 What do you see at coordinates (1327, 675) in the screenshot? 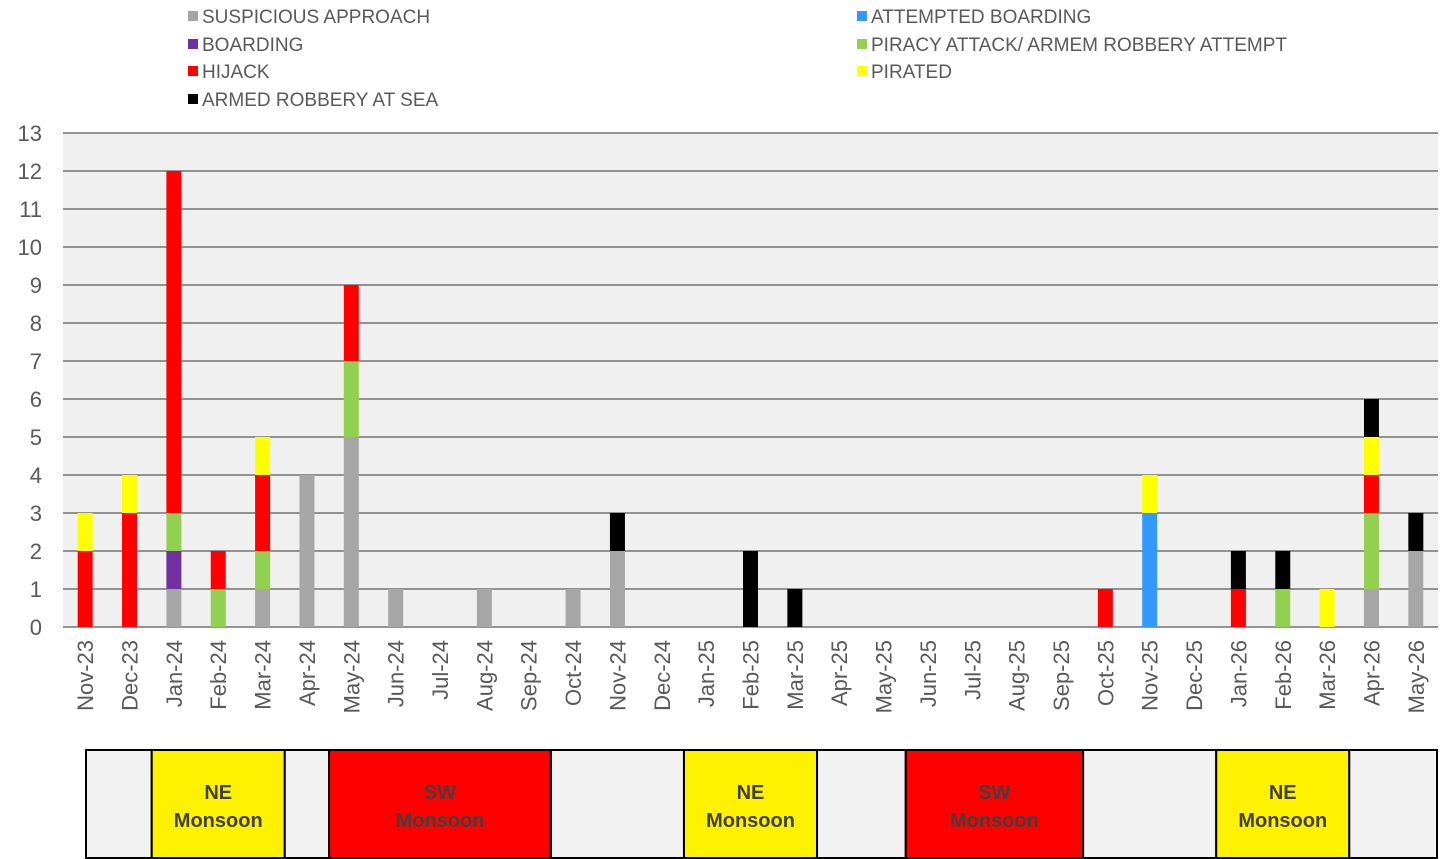
I see `x-tick-label: Mar-26` at bounding box center [1327, 675].